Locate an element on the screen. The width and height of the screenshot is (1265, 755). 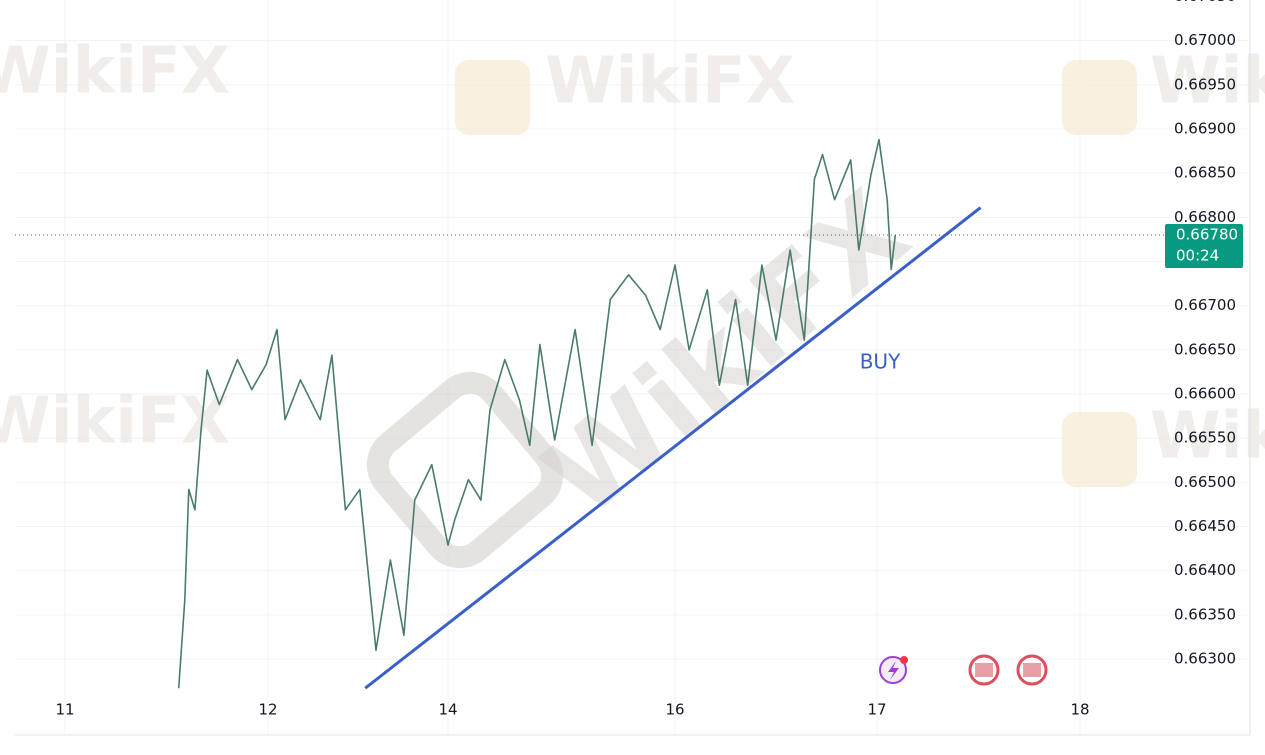
y-tick-label: 0.66850 is located at coordinates (1205, 173).